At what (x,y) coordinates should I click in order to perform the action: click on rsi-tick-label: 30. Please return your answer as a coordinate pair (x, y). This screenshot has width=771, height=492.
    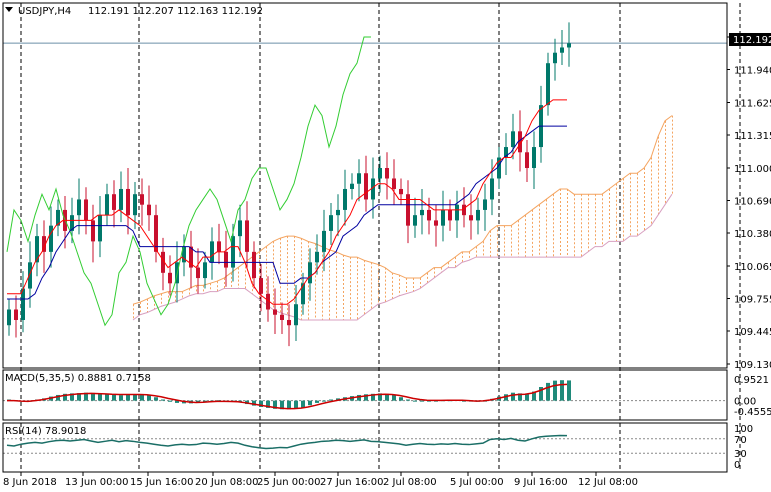
    Looking at the image, I should click on (740, 454).